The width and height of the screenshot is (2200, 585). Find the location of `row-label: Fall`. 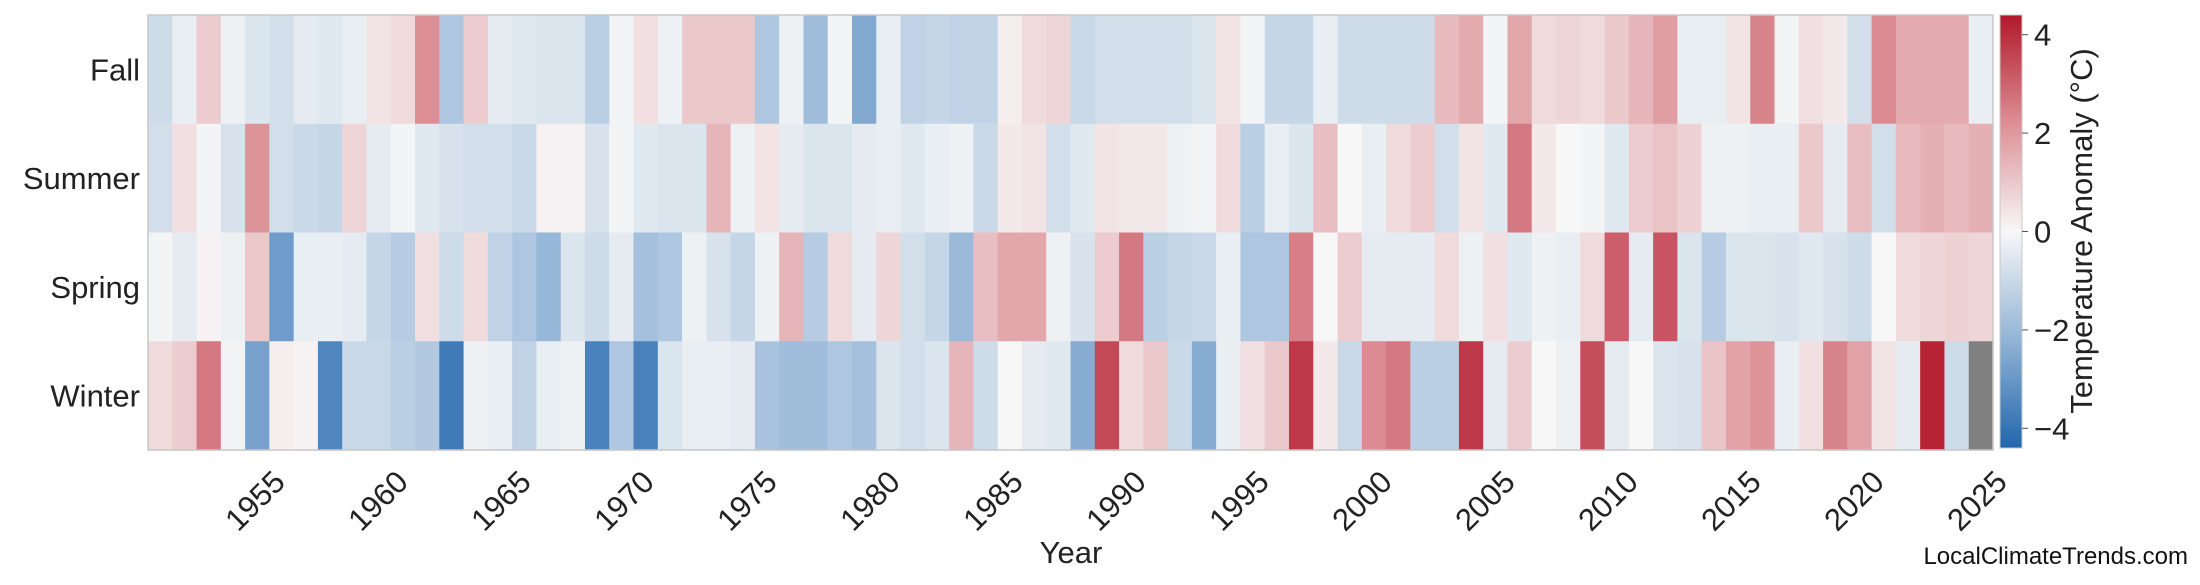

row-label: Fall is located at coordinates (115, 69).